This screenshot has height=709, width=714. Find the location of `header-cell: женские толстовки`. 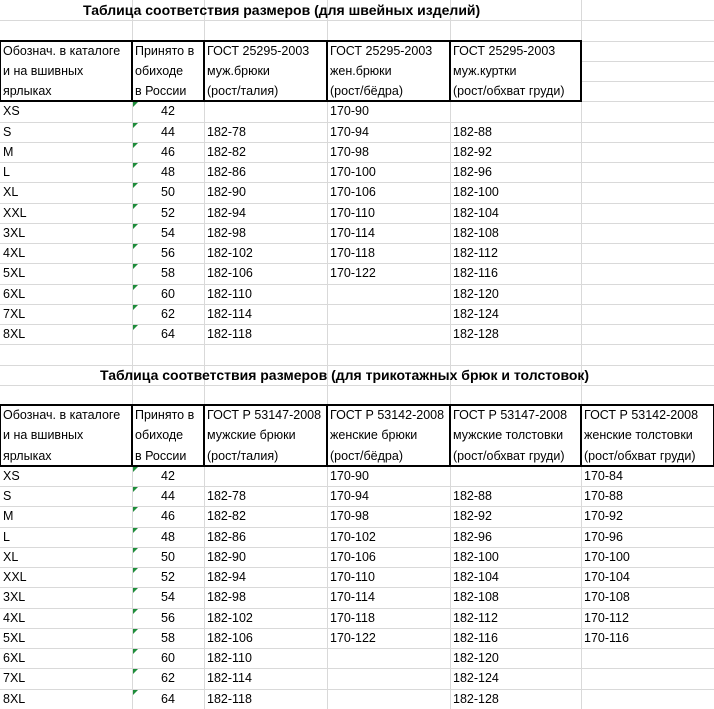

header-cell: женские толстовки is located at coordinates (638, 435).